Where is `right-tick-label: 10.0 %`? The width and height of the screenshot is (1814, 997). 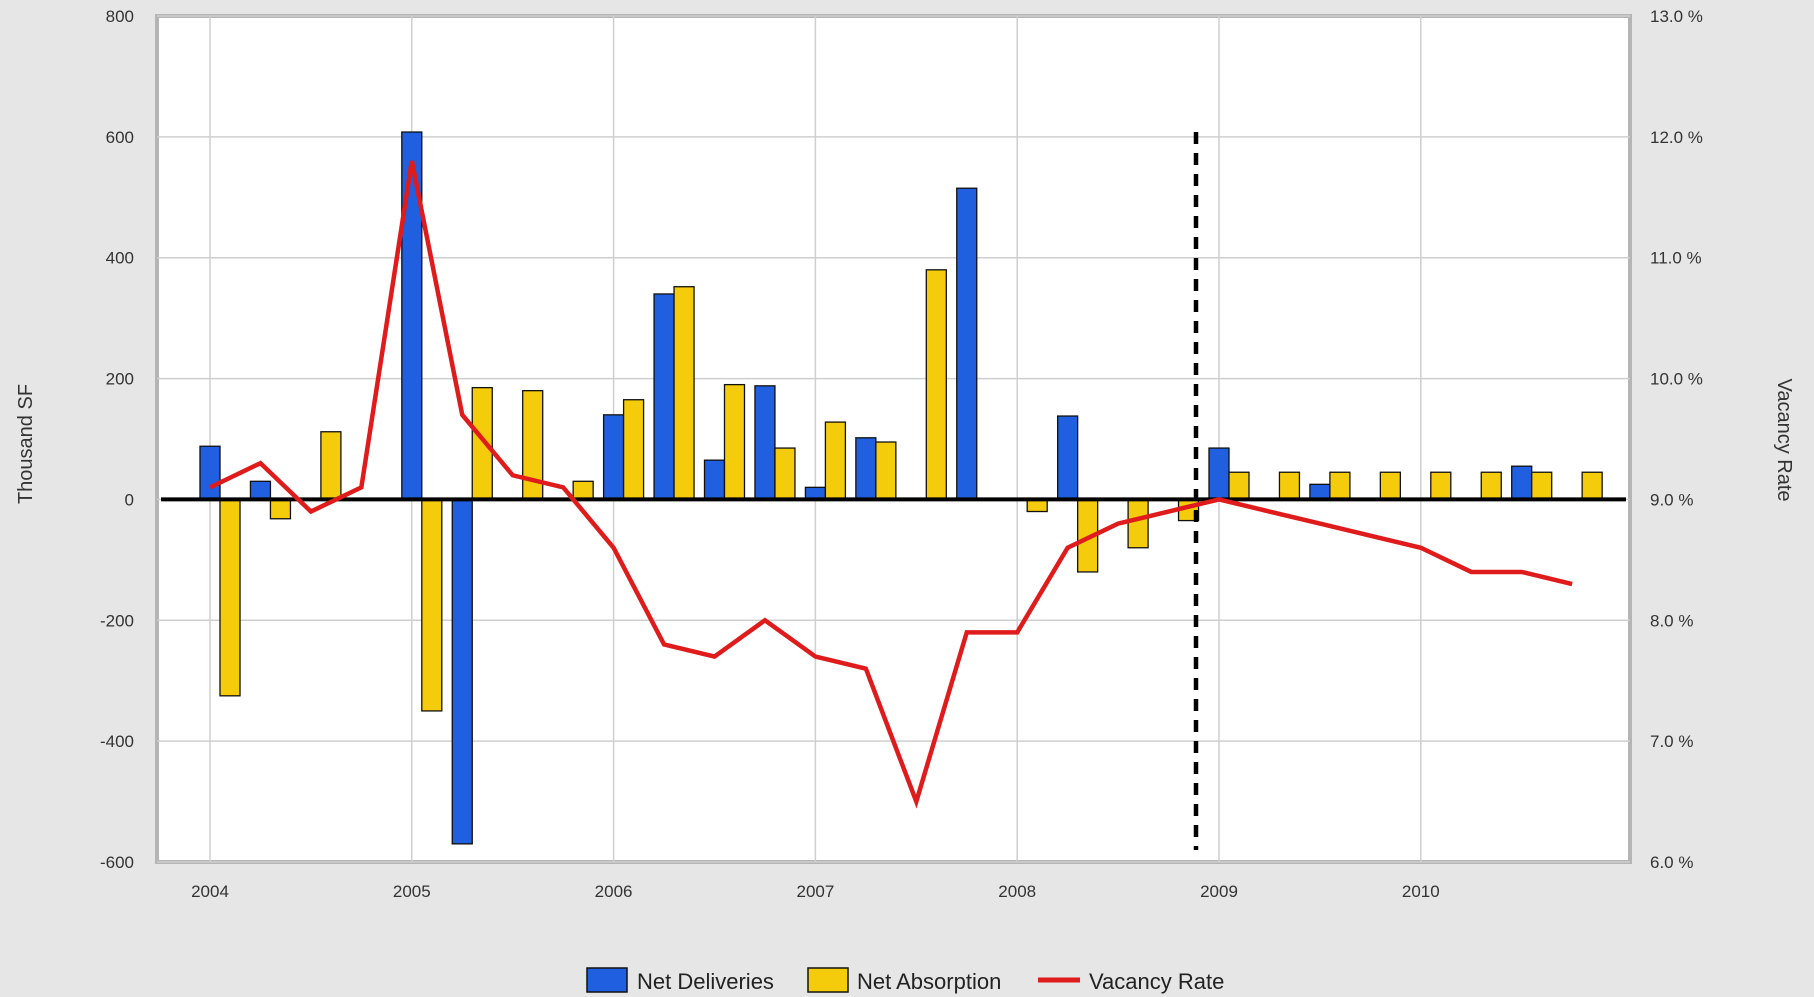
right-tick-label: 10.0 % is located at coordinates (1676, 379).